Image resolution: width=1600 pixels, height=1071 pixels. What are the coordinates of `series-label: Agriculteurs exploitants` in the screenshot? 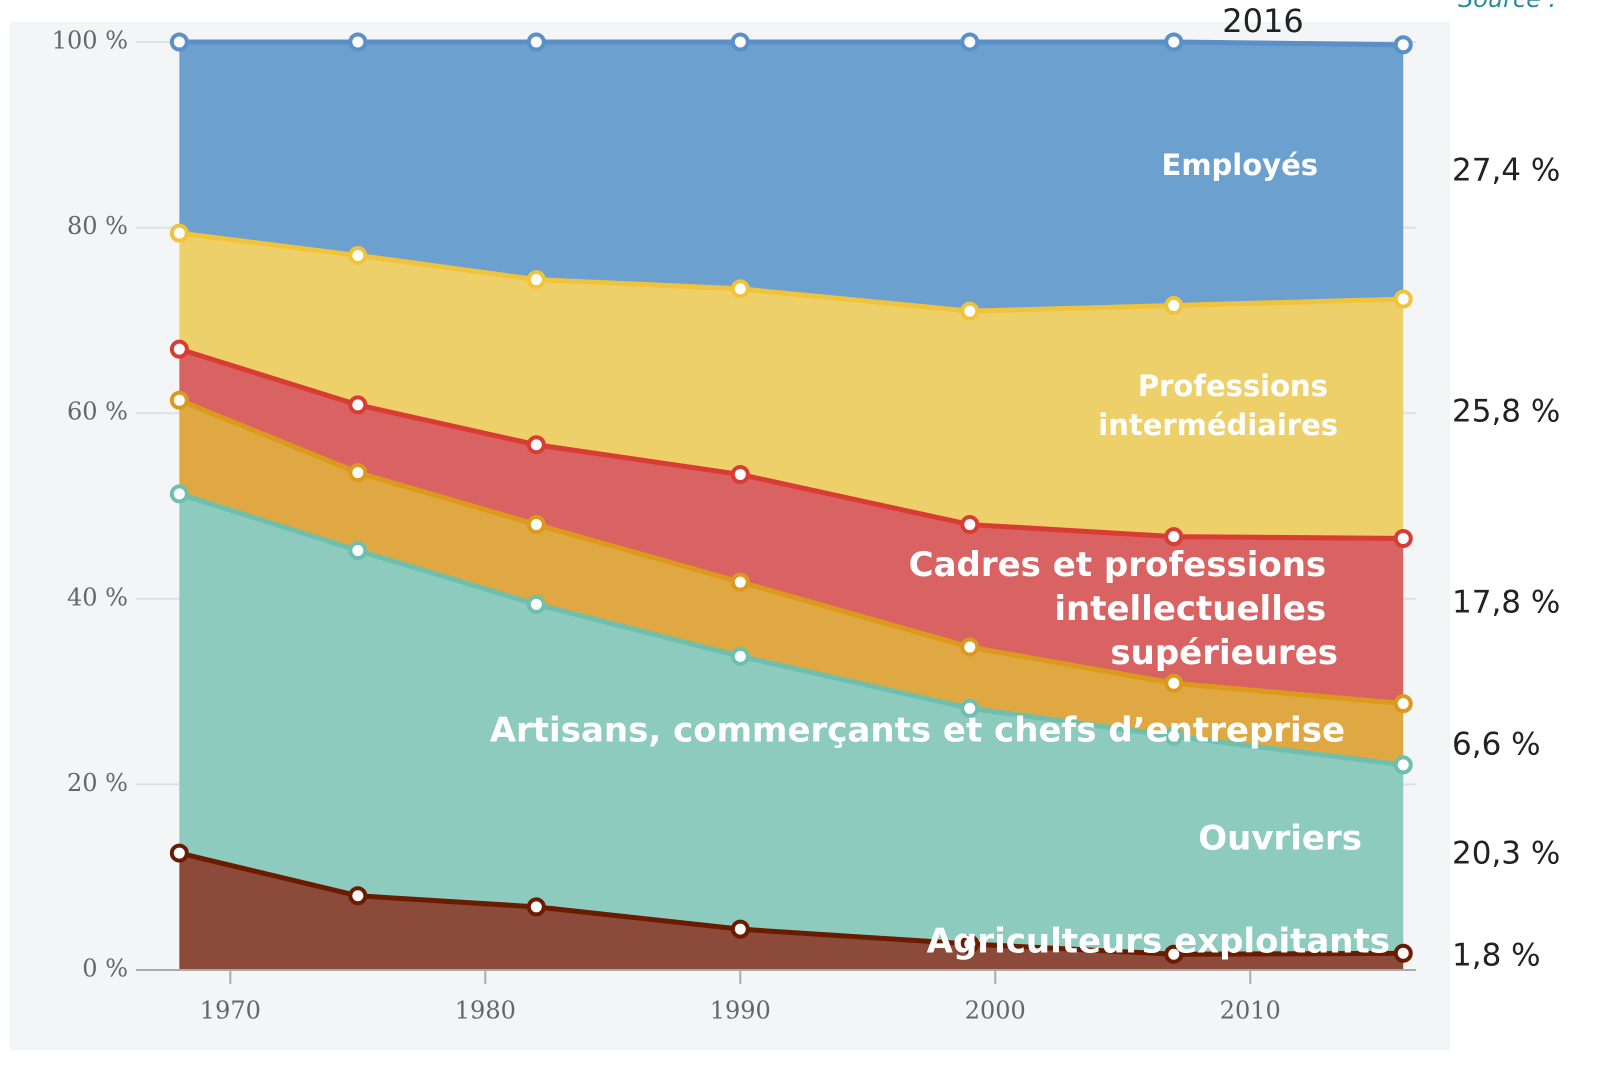 It's located at (1158, 942).